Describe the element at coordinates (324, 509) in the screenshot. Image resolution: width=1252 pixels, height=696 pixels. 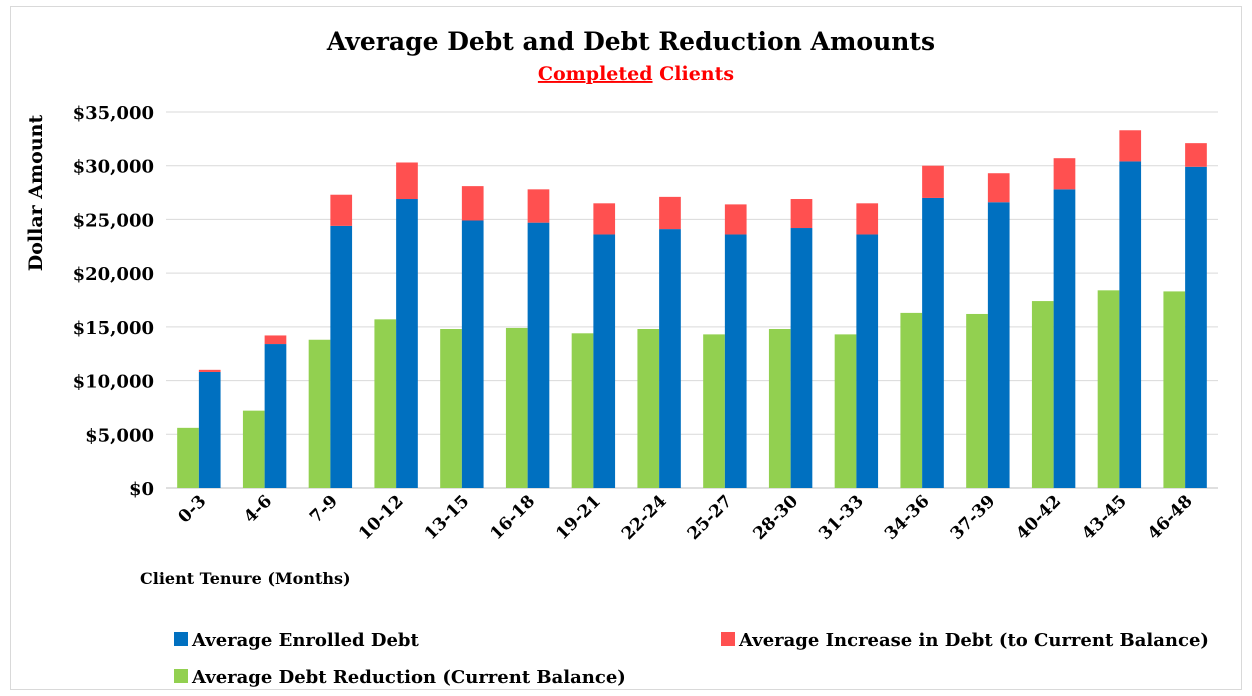
I see `x-tick-label: 7-9` at that location.